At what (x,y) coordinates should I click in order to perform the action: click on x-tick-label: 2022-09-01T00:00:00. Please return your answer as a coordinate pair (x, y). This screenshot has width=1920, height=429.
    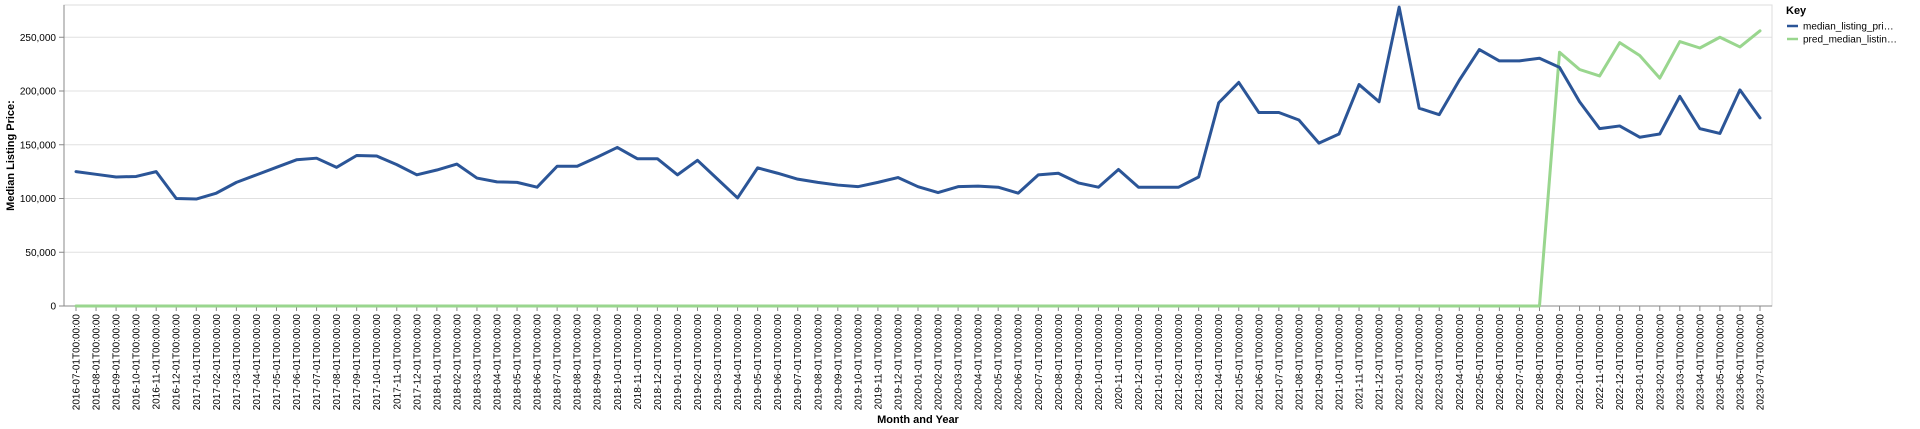
    Looking at the image, I should click on (1560, 362).